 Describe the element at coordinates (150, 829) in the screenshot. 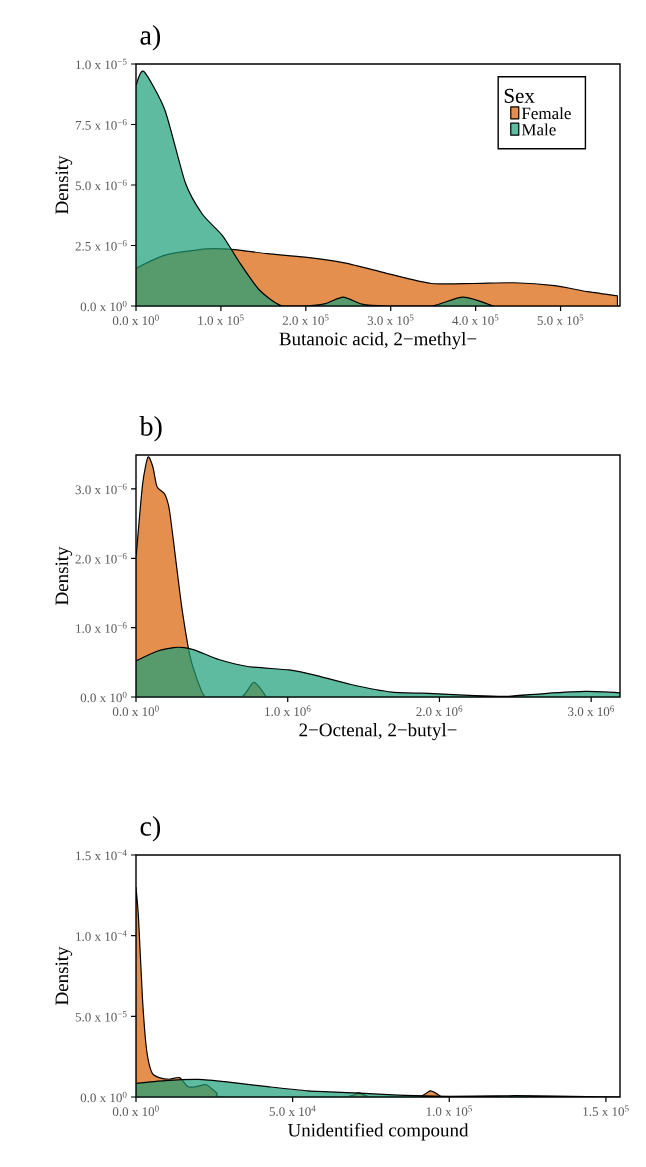

I see `chart-title: c)` at that location.